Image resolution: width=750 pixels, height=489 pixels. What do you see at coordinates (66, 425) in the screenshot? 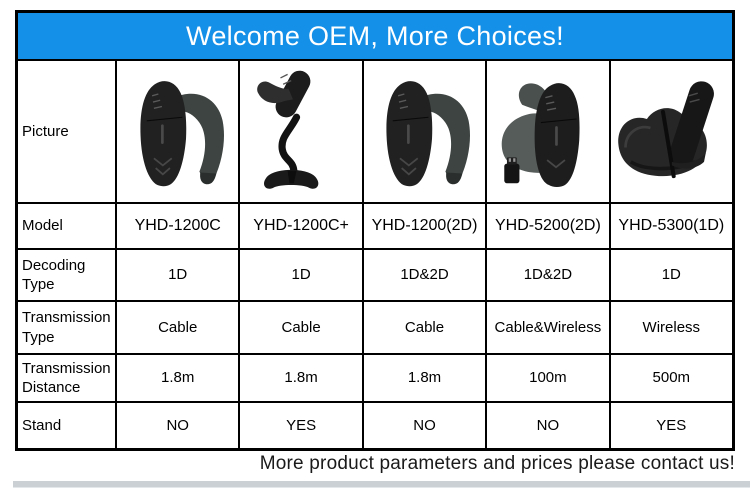
I see `row-label-stand: Stand` at bounding box center [66, 425].